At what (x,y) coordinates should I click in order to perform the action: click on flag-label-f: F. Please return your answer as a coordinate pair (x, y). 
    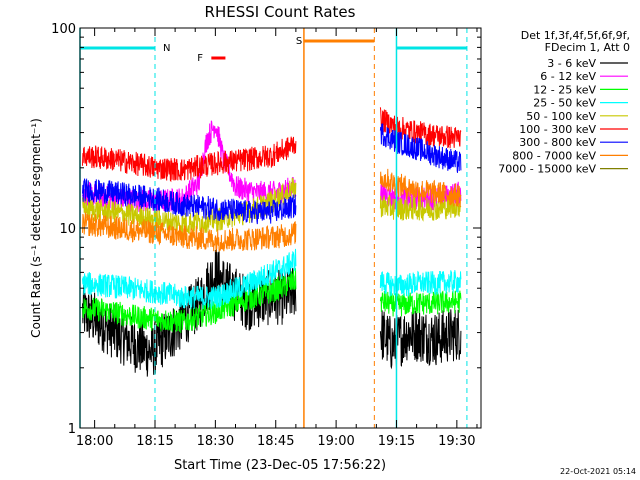
    Looking at the image, I should click on (200, 58).